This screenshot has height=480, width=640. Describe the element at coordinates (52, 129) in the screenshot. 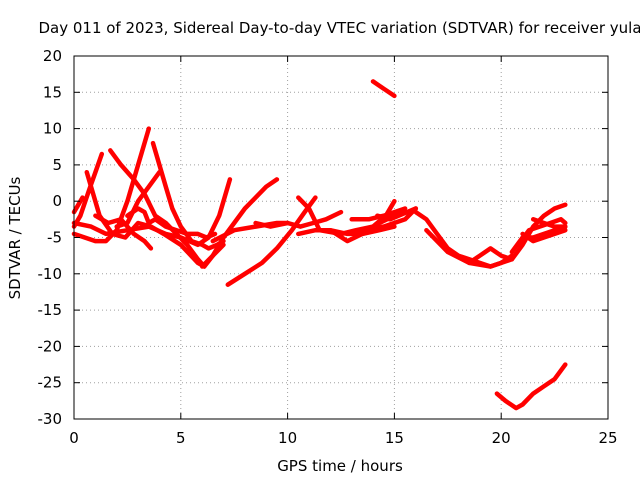

I see `y-tick-label: 10` at that location.